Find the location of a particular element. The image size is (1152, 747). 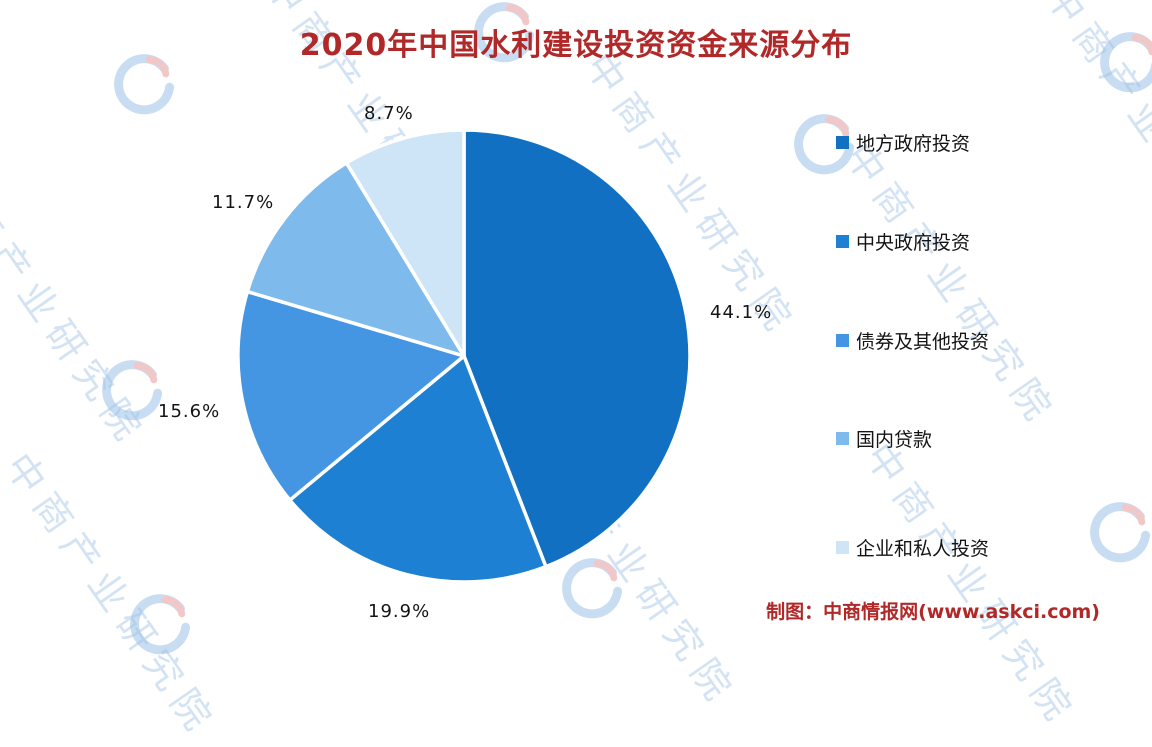

legend-label: 中央政府投资 is located at coordinates (913, 242).